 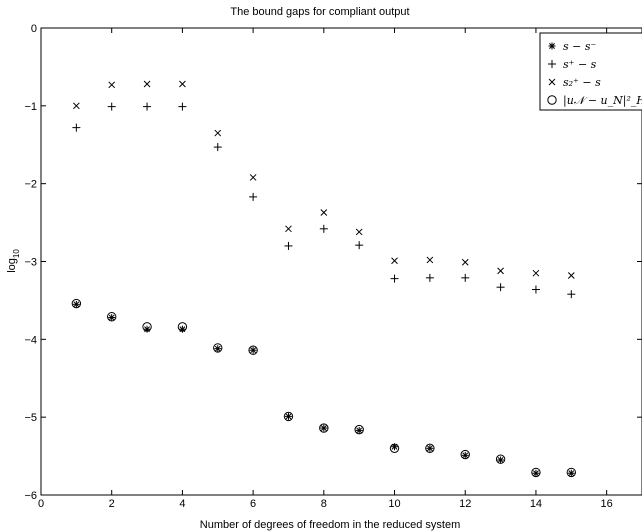 What do you see at coordinates (552, 100) in the screenshot?
I see `legend-circle-icon` at bounding box center [552, 100].